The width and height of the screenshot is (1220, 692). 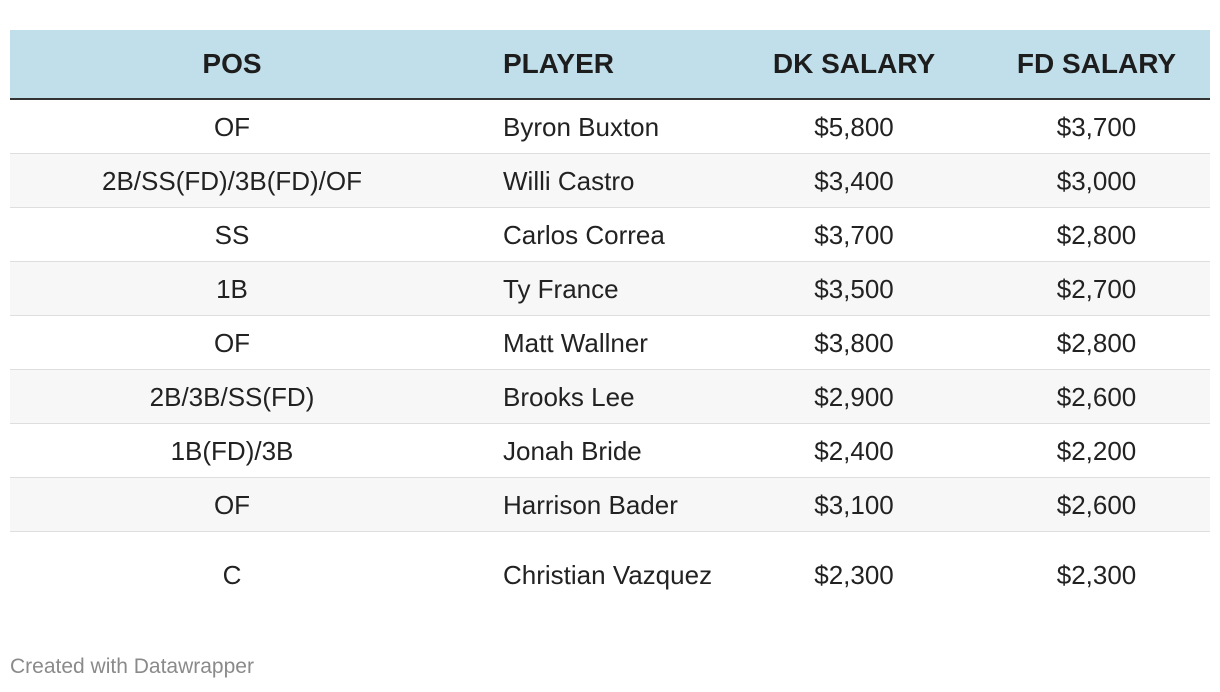 What do you see at coordinates (854, 234) in the screenshot?
I see `cell-dk-salary: $3,700` at bounding box center [854, 234].